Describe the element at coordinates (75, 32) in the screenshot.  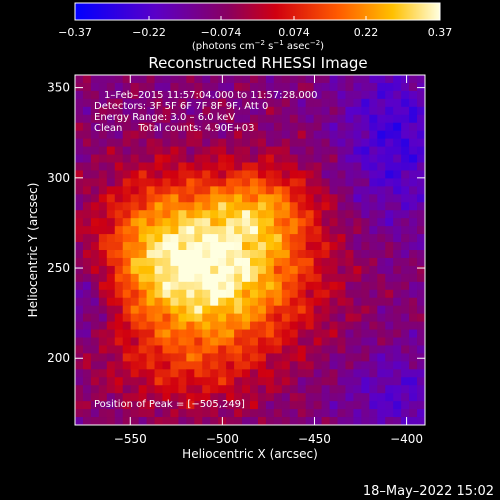
I see `colorbar-tick-label: −0.37` at that location.